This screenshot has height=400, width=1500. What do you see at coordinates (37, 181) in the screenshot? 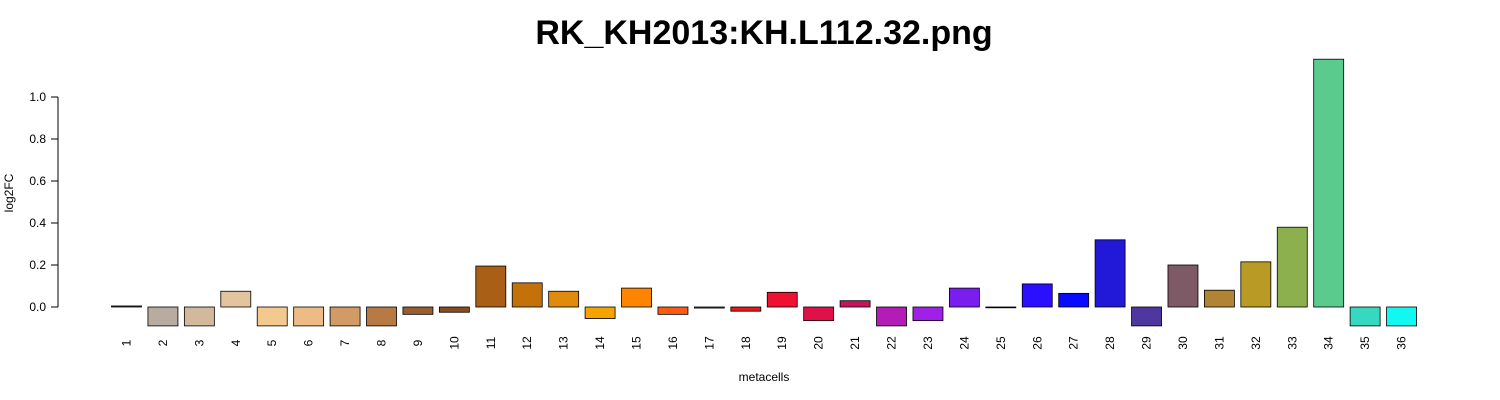
I see `y-tick-label: 0.6` at bounding box center [37, 181].